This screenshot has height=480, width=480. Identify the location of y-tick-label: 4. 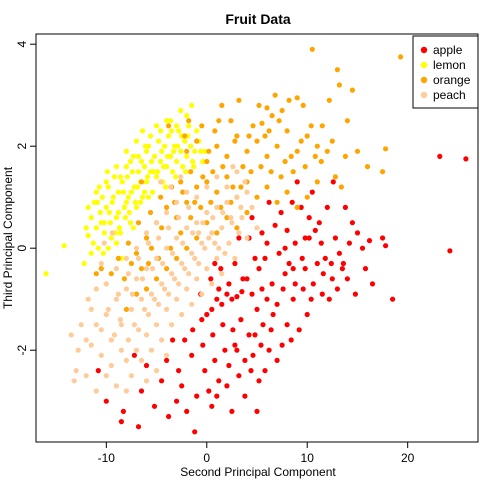
(22, 44).